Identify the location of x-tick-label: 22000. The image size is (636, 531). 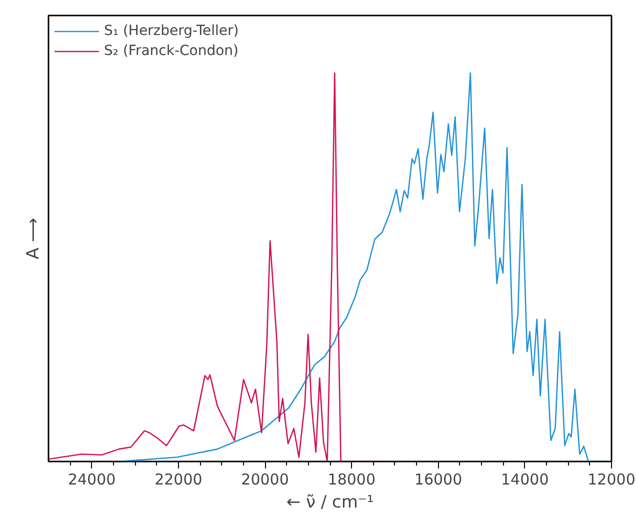
(178, 479).